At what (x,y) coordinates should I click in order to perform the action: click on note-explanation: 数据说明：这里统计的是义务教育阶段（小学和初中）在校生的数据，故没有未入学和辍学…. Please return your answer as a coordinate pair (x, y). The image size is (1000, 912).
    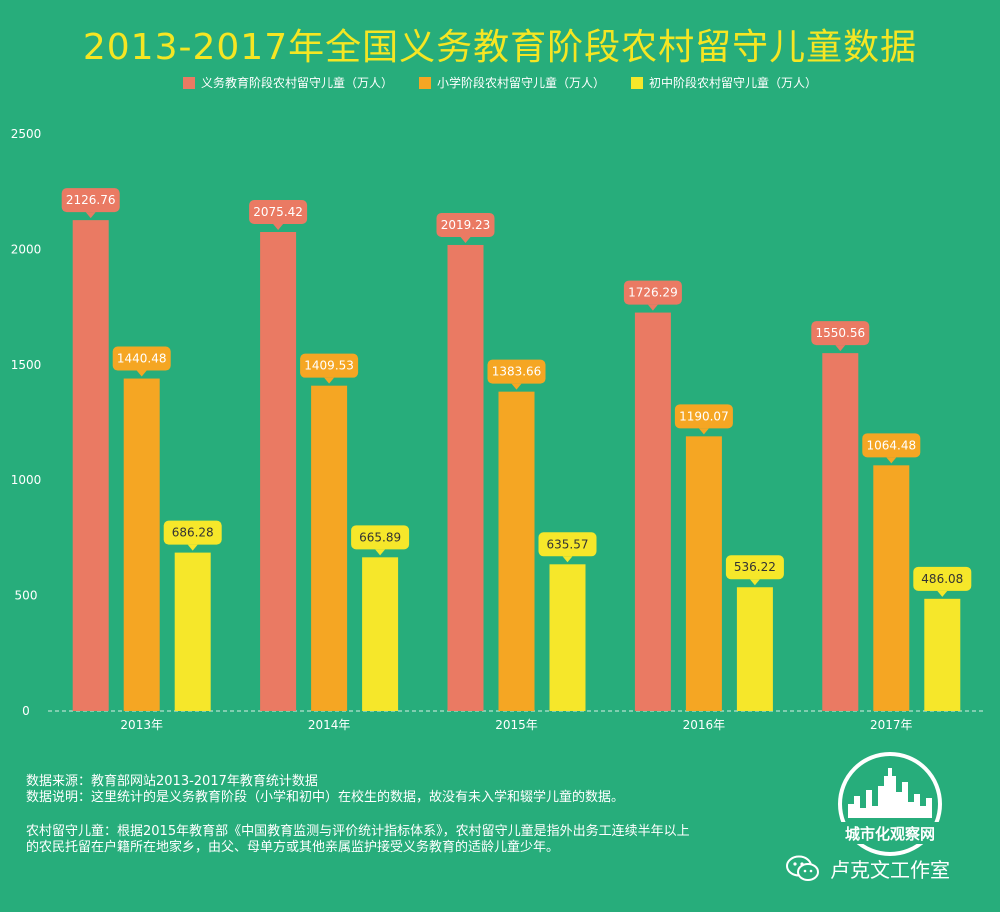
    Looking at the image, I should click on (325, 797).